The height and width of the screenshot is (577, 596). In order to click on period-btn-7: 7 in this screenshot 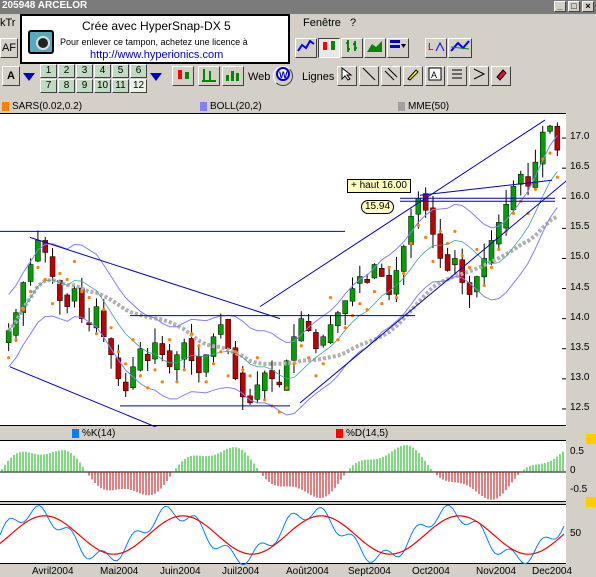, I will do `click(48, 86)`.